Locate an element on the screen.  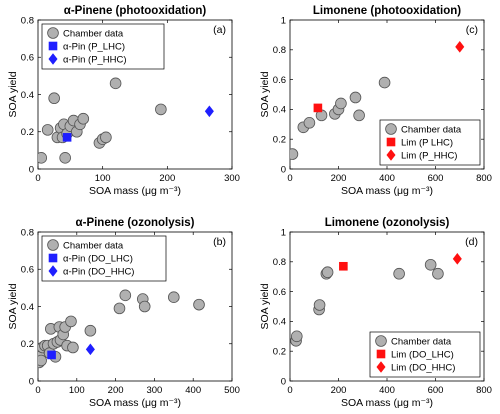
y-tick-label: 0 is located at coordinates (283, 169).